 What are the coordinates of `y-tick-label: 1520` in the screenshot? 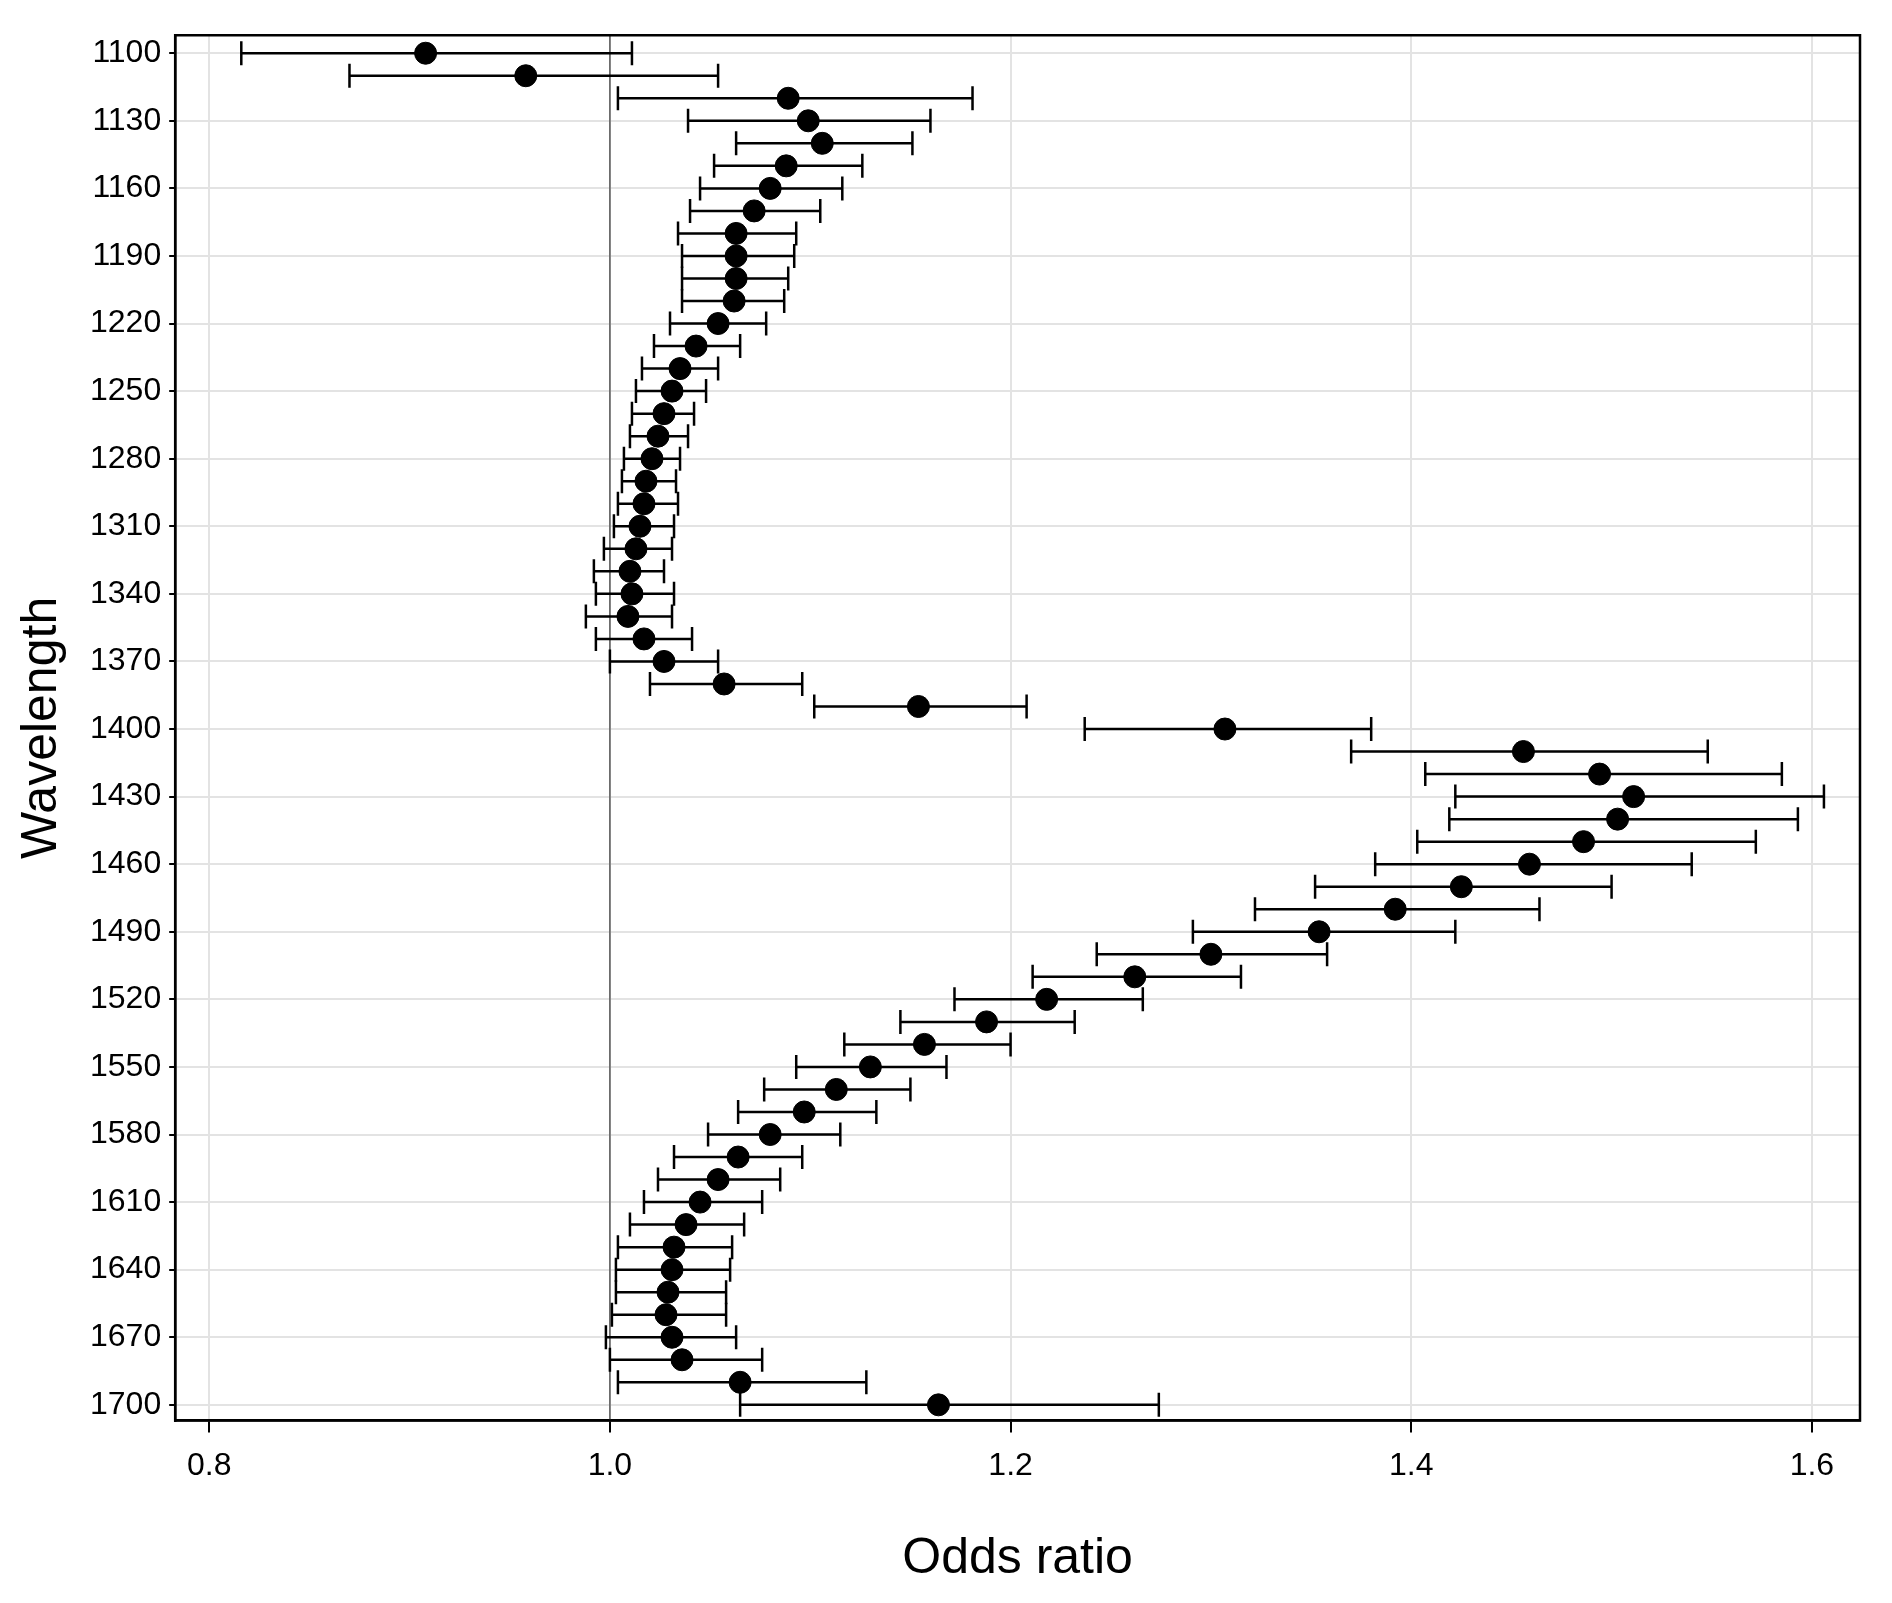 It's located at (126, 997).